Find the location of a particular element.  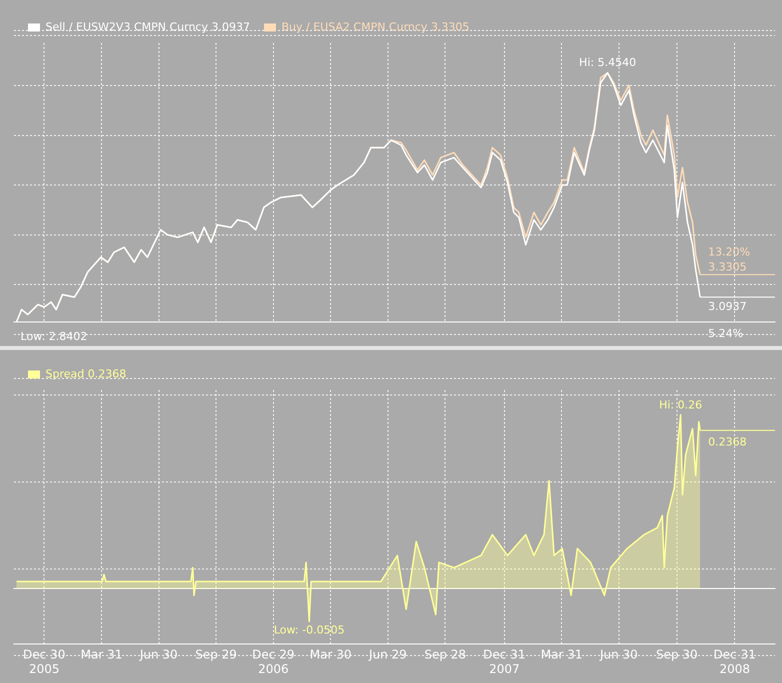

x-tick-label: Sep 29 is located at coordinates (216, 655).